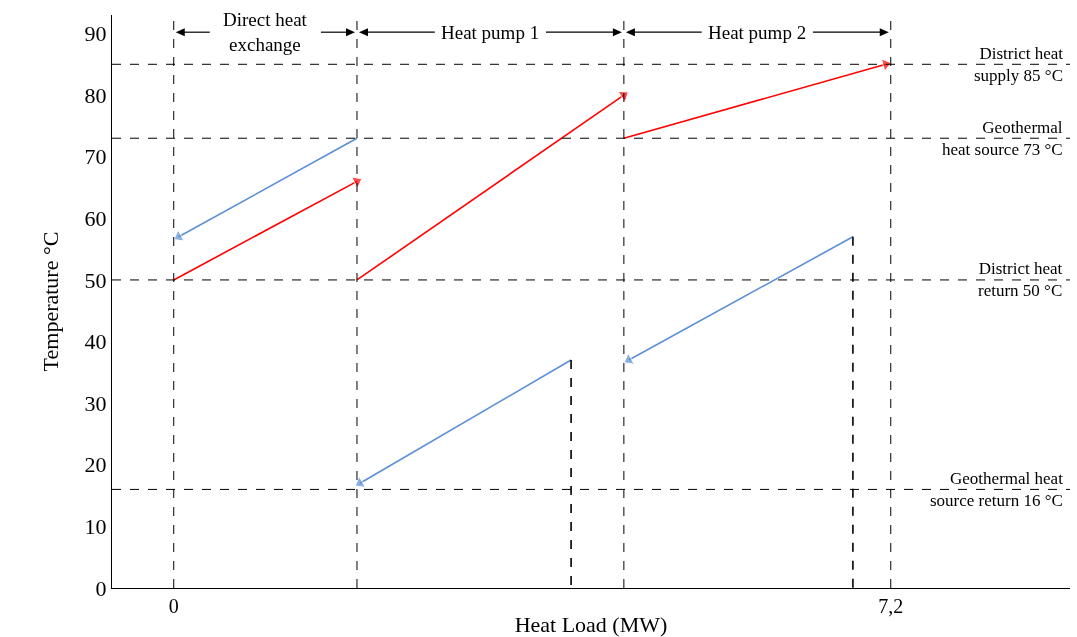 The height and width of the screenshot is (637, 1077). I want to click on ref-line-label: Geothermal heat source return 16 °C, so click(997, 490).